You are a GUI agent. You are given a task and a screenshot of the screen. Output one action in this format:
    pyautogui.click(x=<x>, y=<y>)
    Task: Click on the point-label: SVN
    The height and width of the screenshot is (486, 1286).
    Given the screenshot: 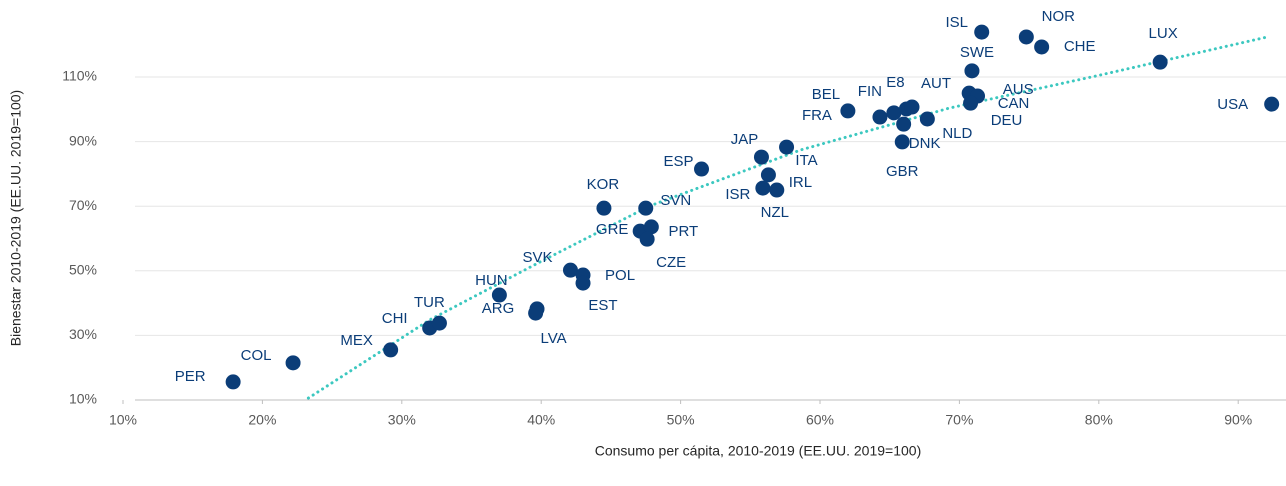 What is the action you would take?
    pyautogui.click(x=675, y=200)
    